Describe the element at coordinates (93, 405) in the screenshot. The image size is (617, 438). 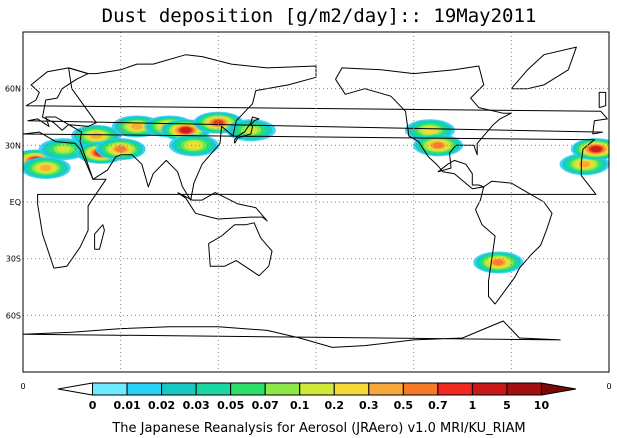
I see `colorbar-tick-label: 0` at that location.